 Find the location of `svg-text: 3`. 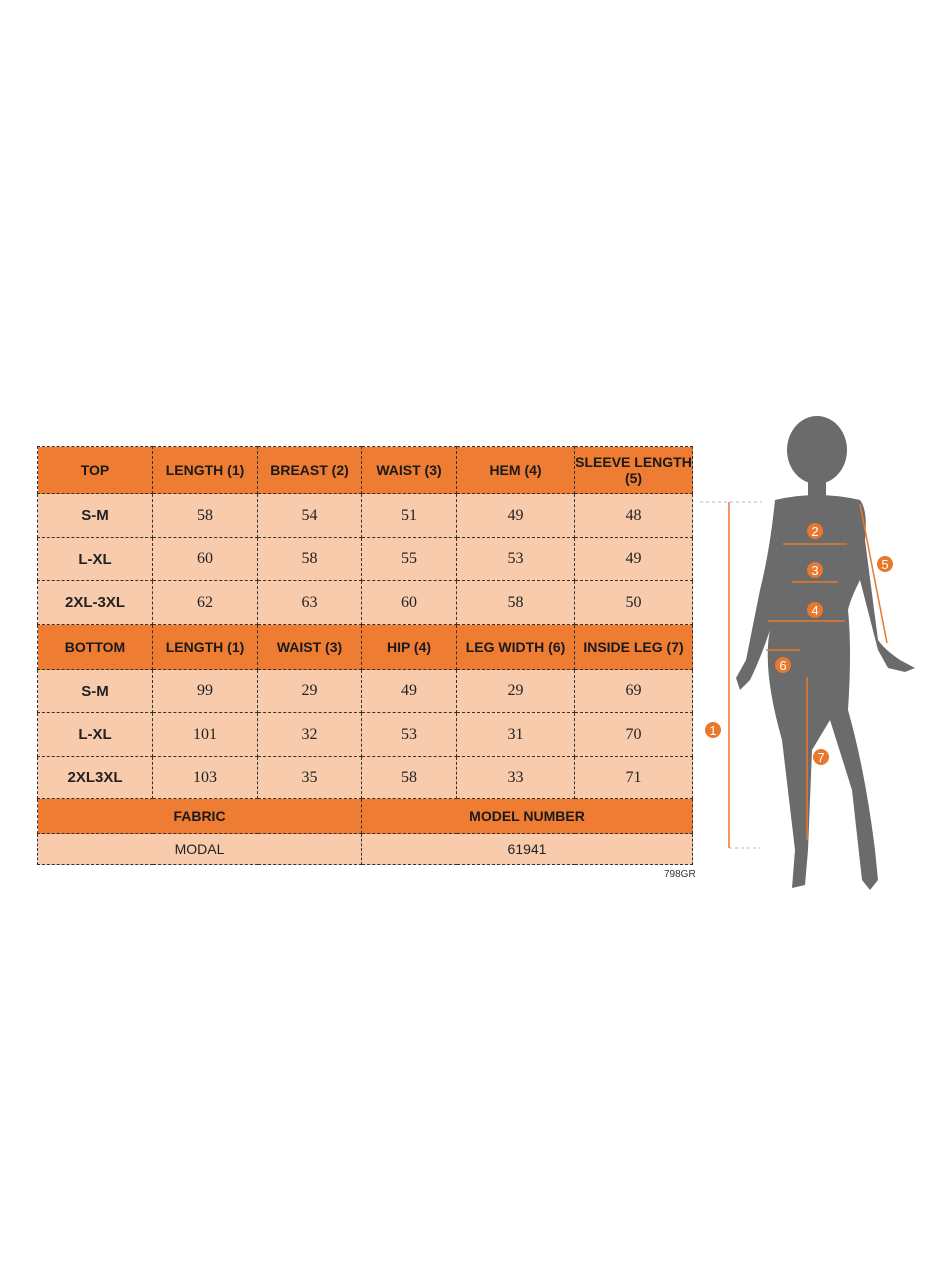

svg-text: 3 is located at coordinates (814, 570).